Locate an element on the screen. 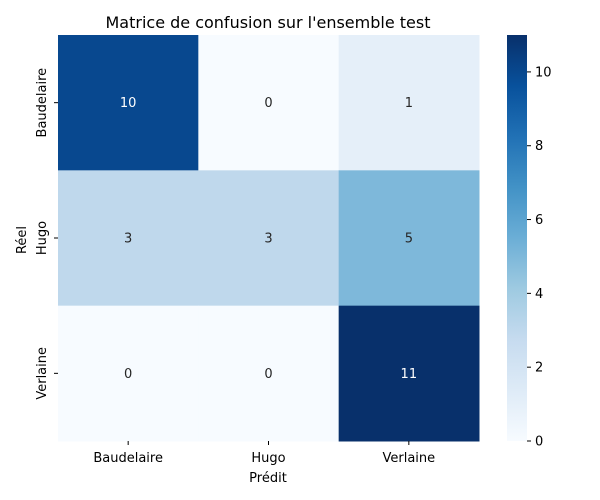 The height and width of the screenshot is (500, 600). colorbar-tick-label: 8 is located at coordinates (539, 146).